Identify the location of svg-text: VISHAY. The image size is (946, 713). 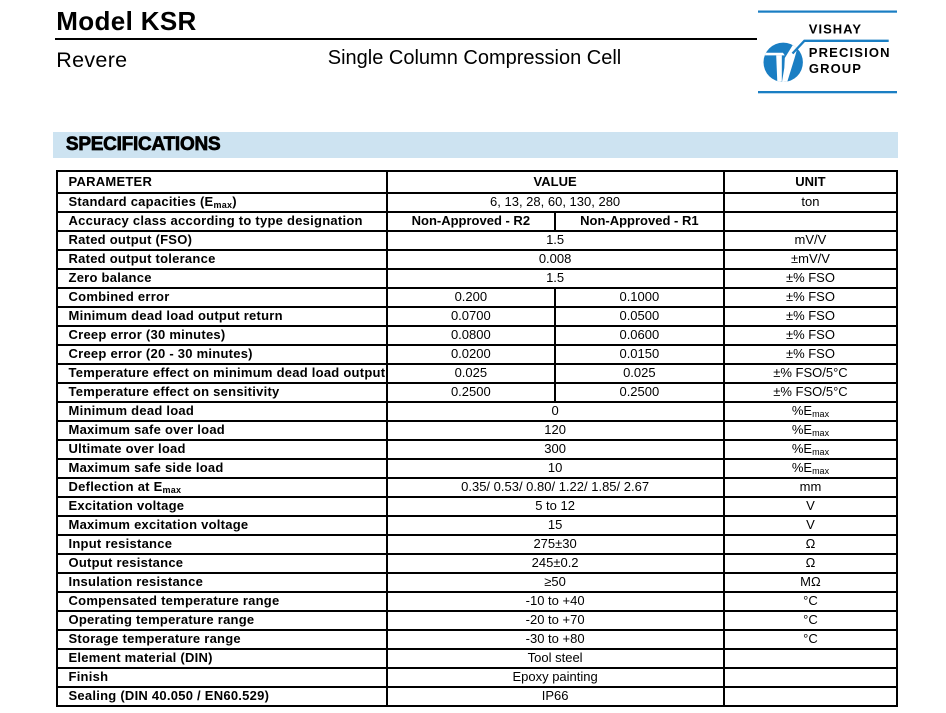
(835, 29).